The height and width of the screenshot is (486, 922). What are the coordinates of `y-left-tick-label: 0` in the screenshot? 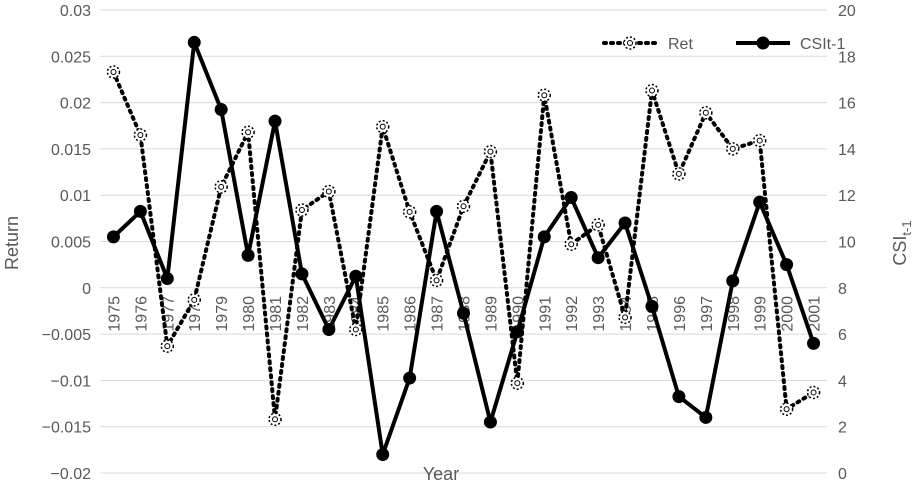 It's located at (86, 289).